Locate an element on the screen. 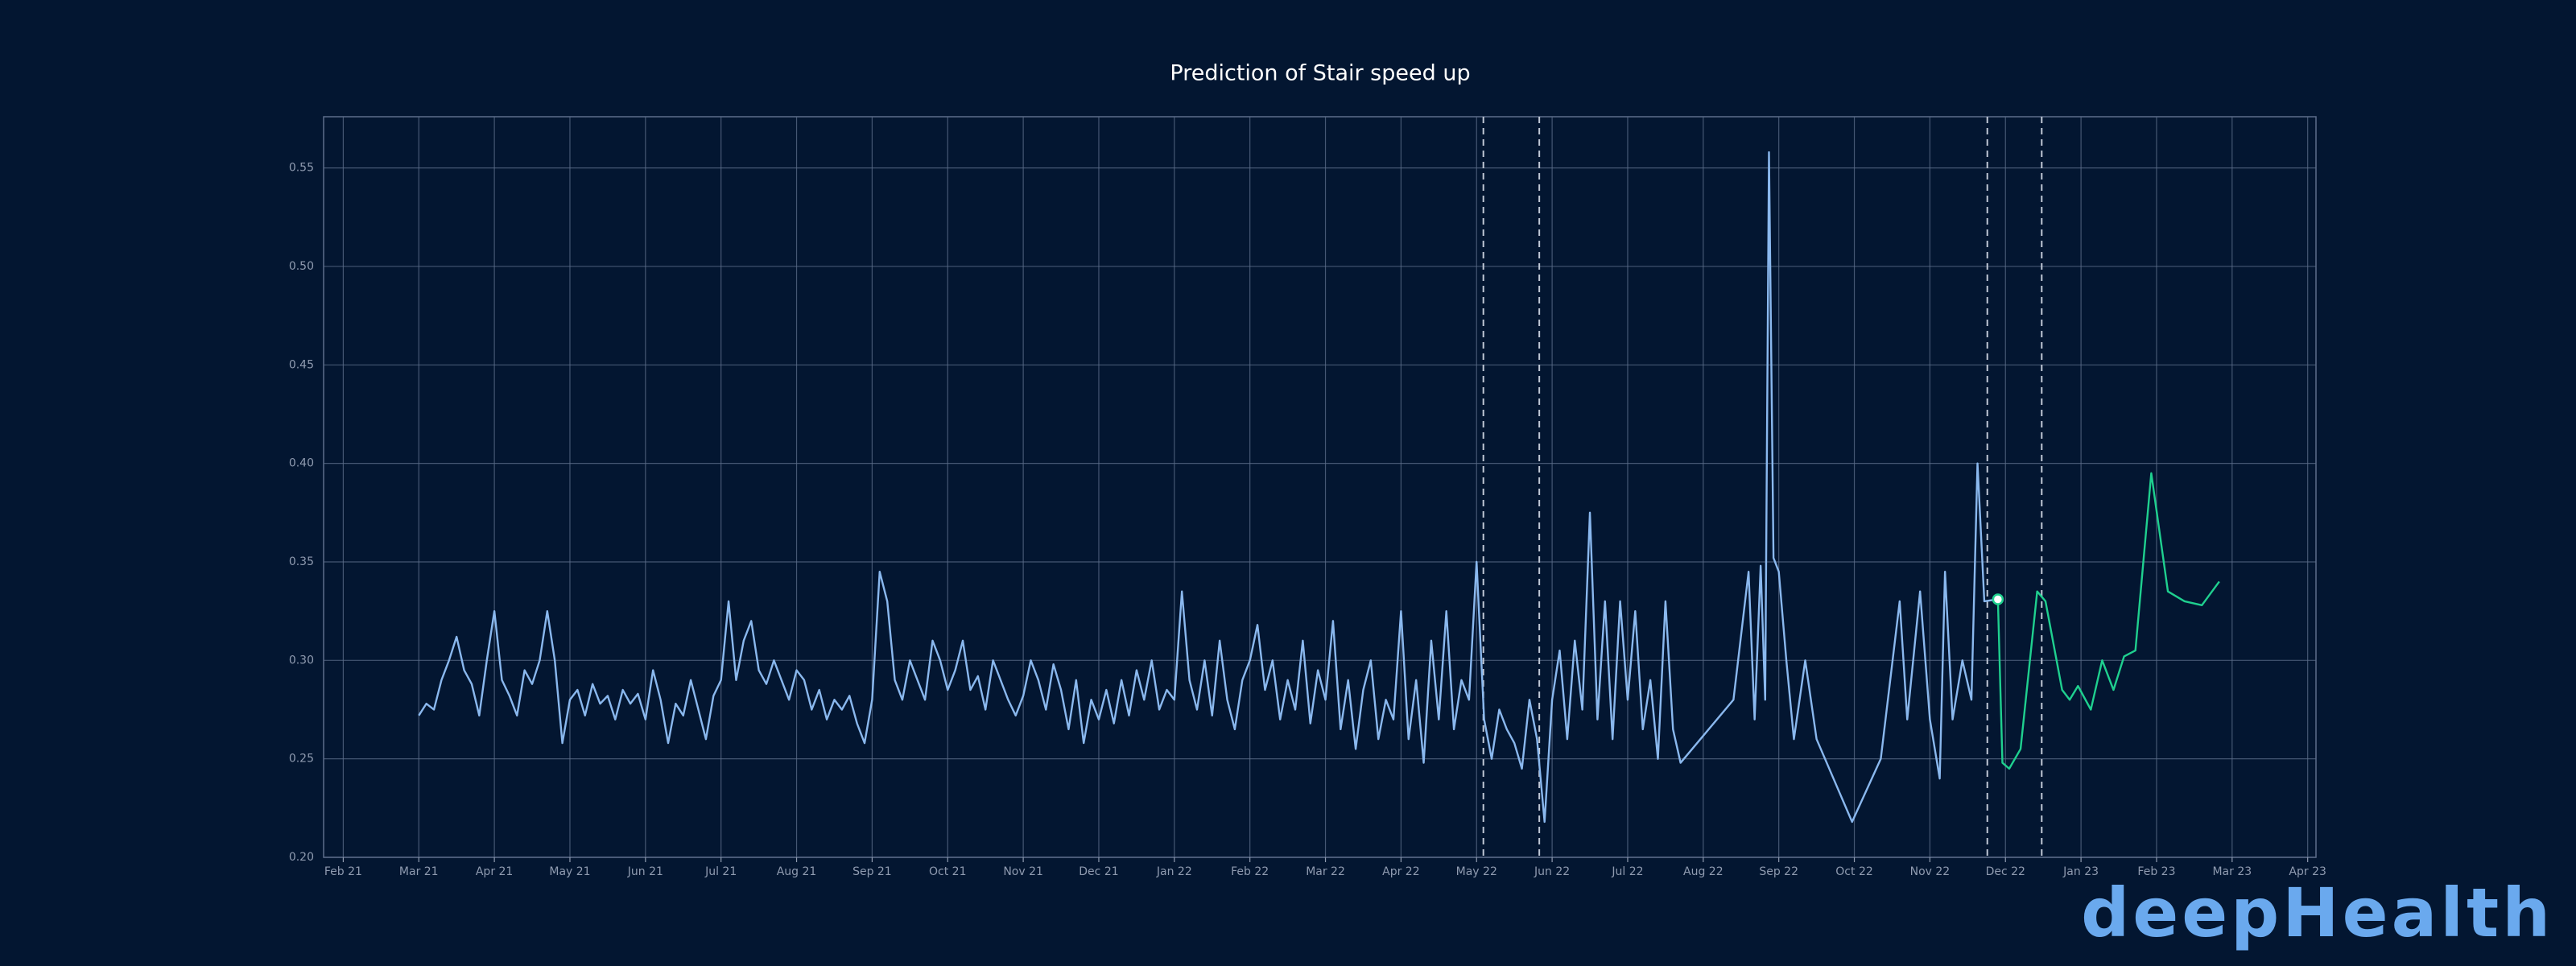  x-tick-label: Feb 21 is located at coordinates (343, 871).